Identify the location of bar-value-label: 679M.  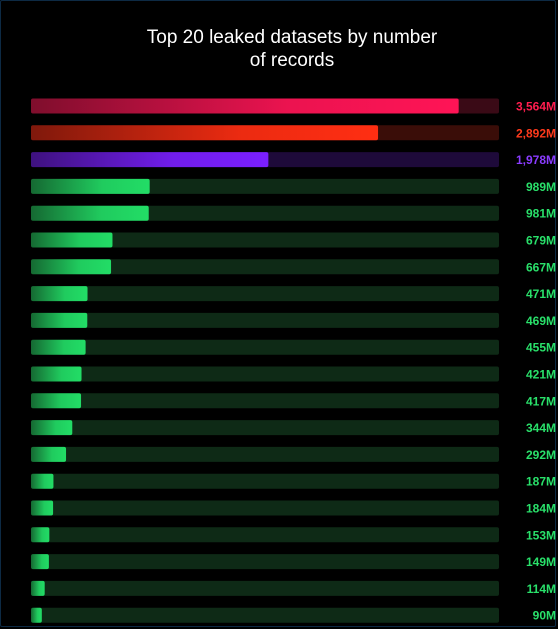
(541, 241).